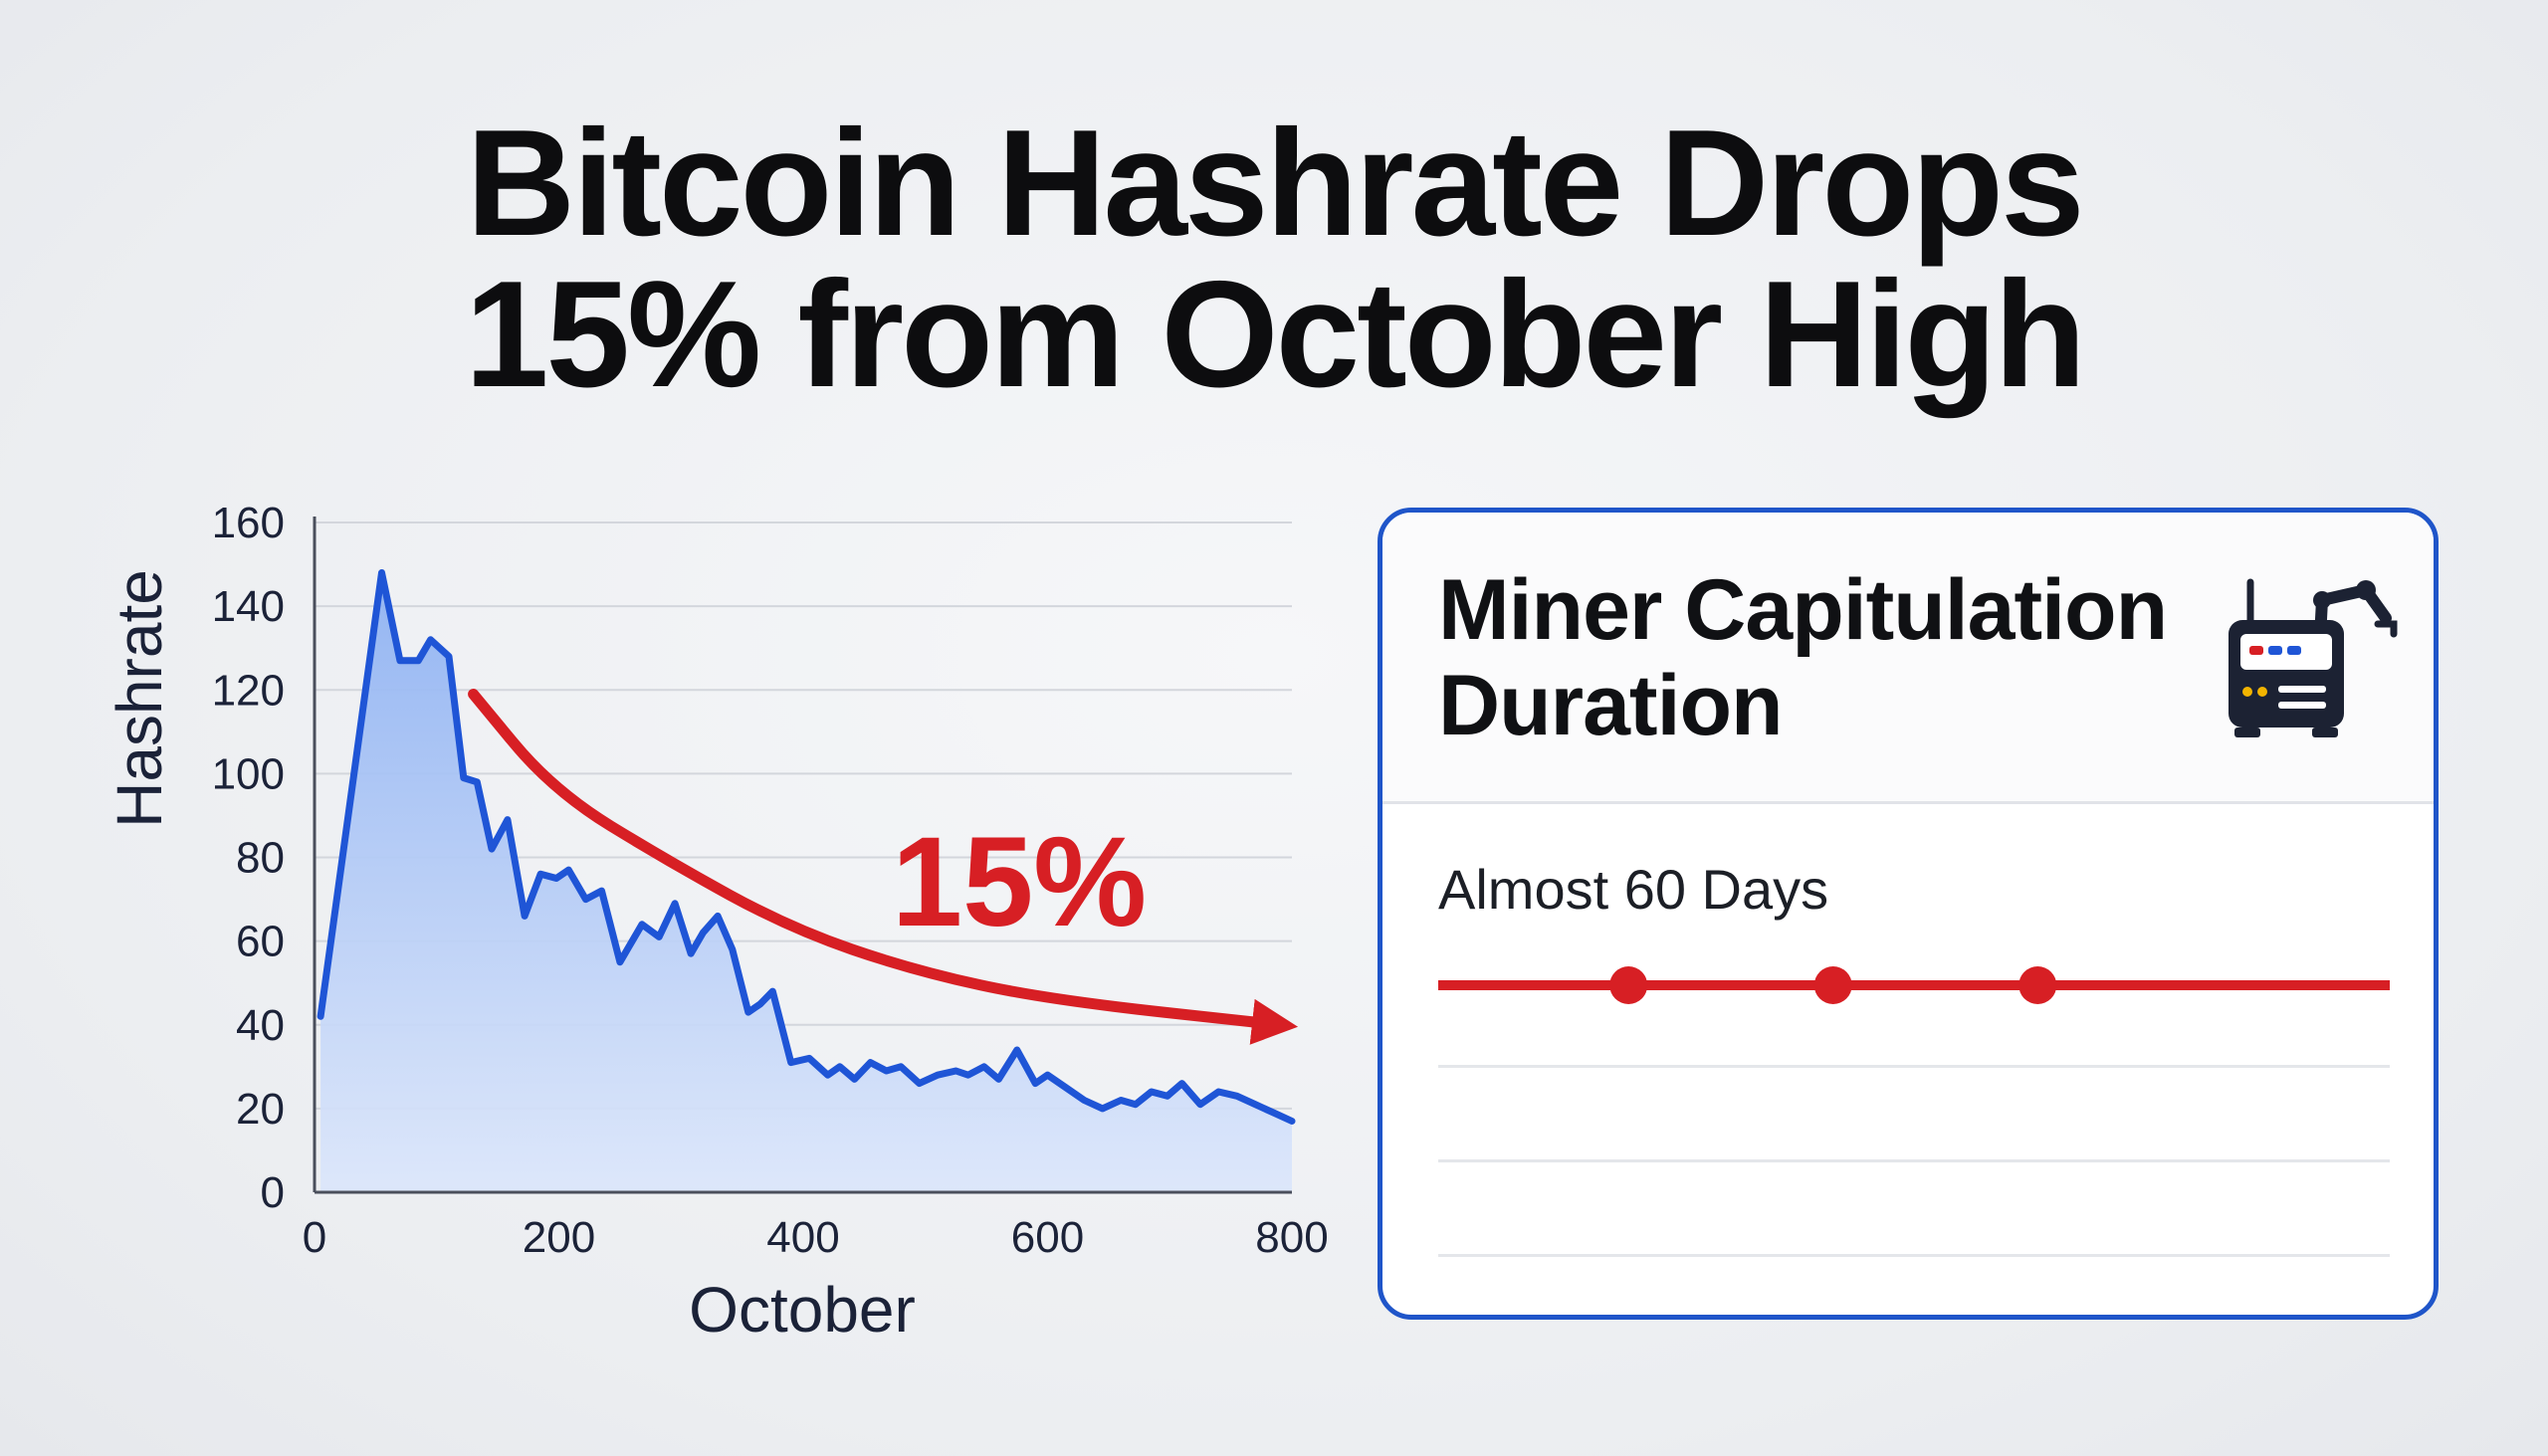 Image resolution: width=2548 pixels, height=1456 pixels. I want to click on card-title-line-1: Miner Capitulation, so click(1803, 610).